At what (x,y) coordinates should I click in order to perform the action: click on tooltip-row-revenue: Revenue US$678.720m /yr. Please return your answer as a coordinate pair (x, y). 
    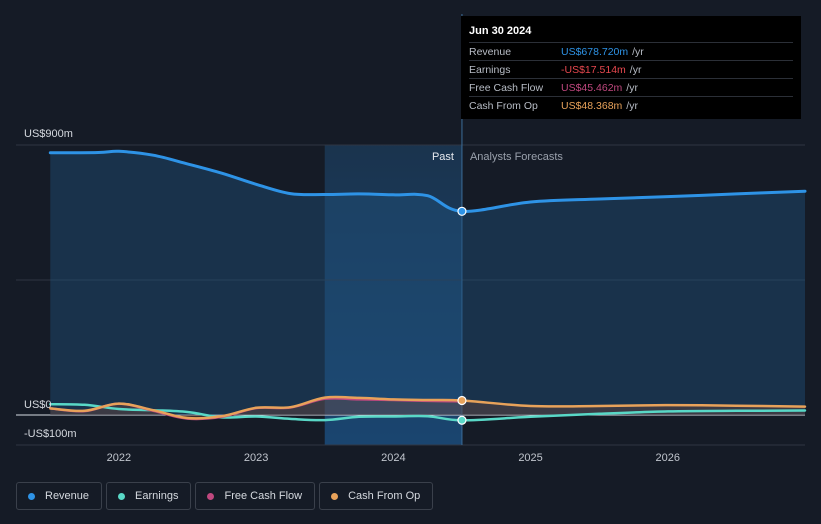
    Looking at the image, I should click on (631, 51).